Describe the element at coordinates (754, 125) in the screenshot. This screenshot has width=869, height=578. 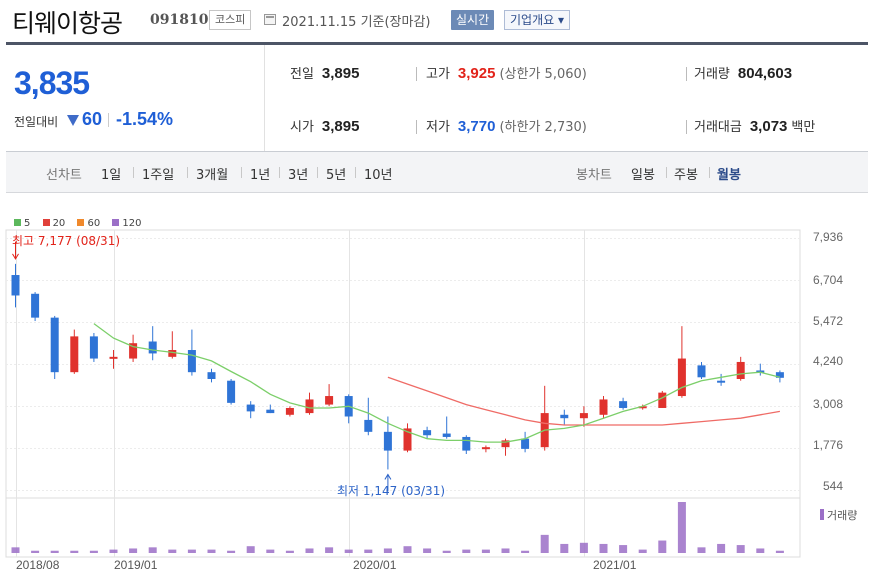
I see `amount-cell: 거래대금 3,073 백만` at that location.